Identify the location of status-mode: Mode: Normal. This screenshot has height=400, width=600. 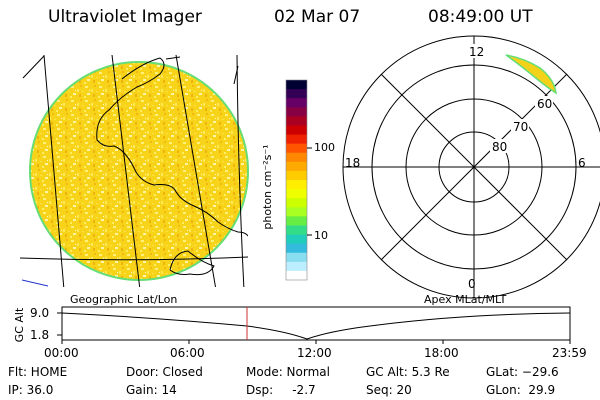
(288, 372).